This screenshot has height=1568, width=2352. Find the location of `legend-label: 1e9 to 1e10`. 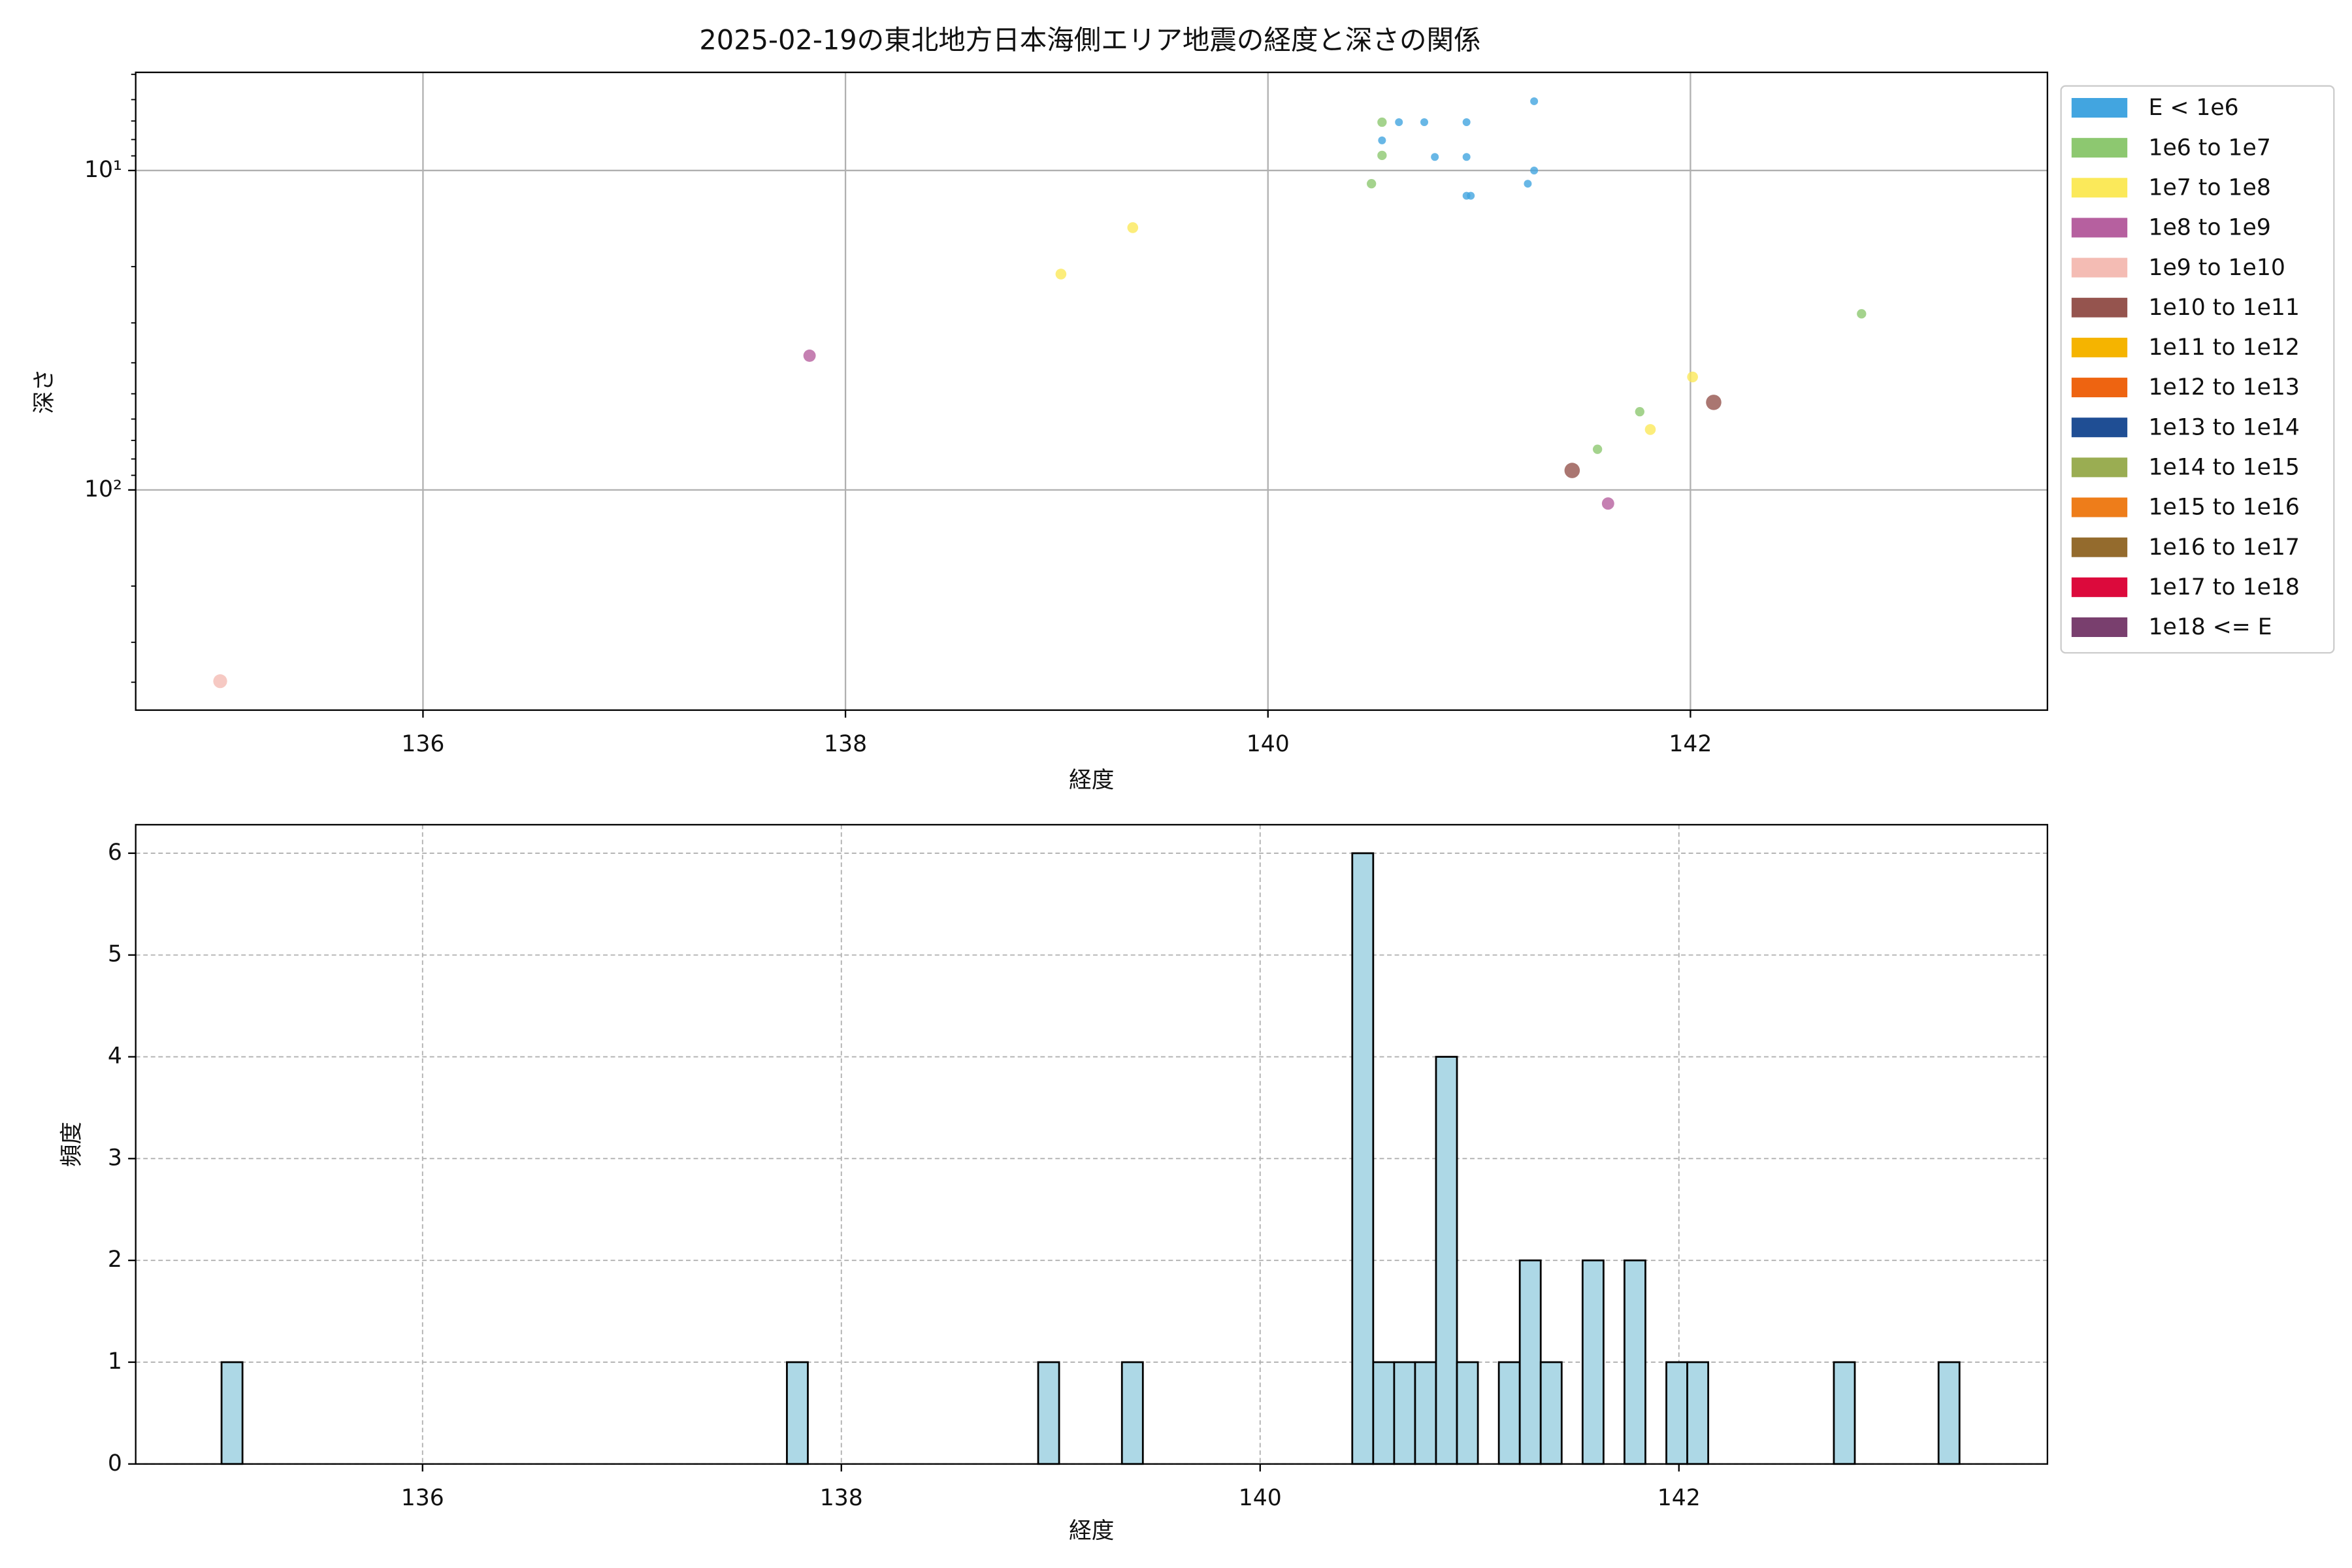

legend-label: 1e9 to 1e10 is located at coordinates (2216, 268).